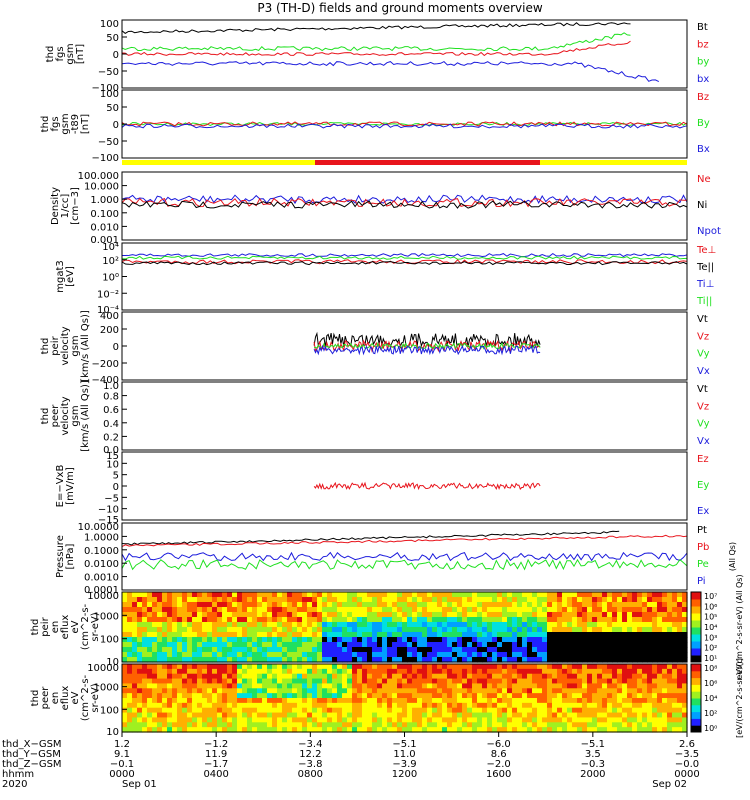  Describe the element at coordinates (106, 616) in the screenshot. I see `y-tick-label: 1000` at that location.